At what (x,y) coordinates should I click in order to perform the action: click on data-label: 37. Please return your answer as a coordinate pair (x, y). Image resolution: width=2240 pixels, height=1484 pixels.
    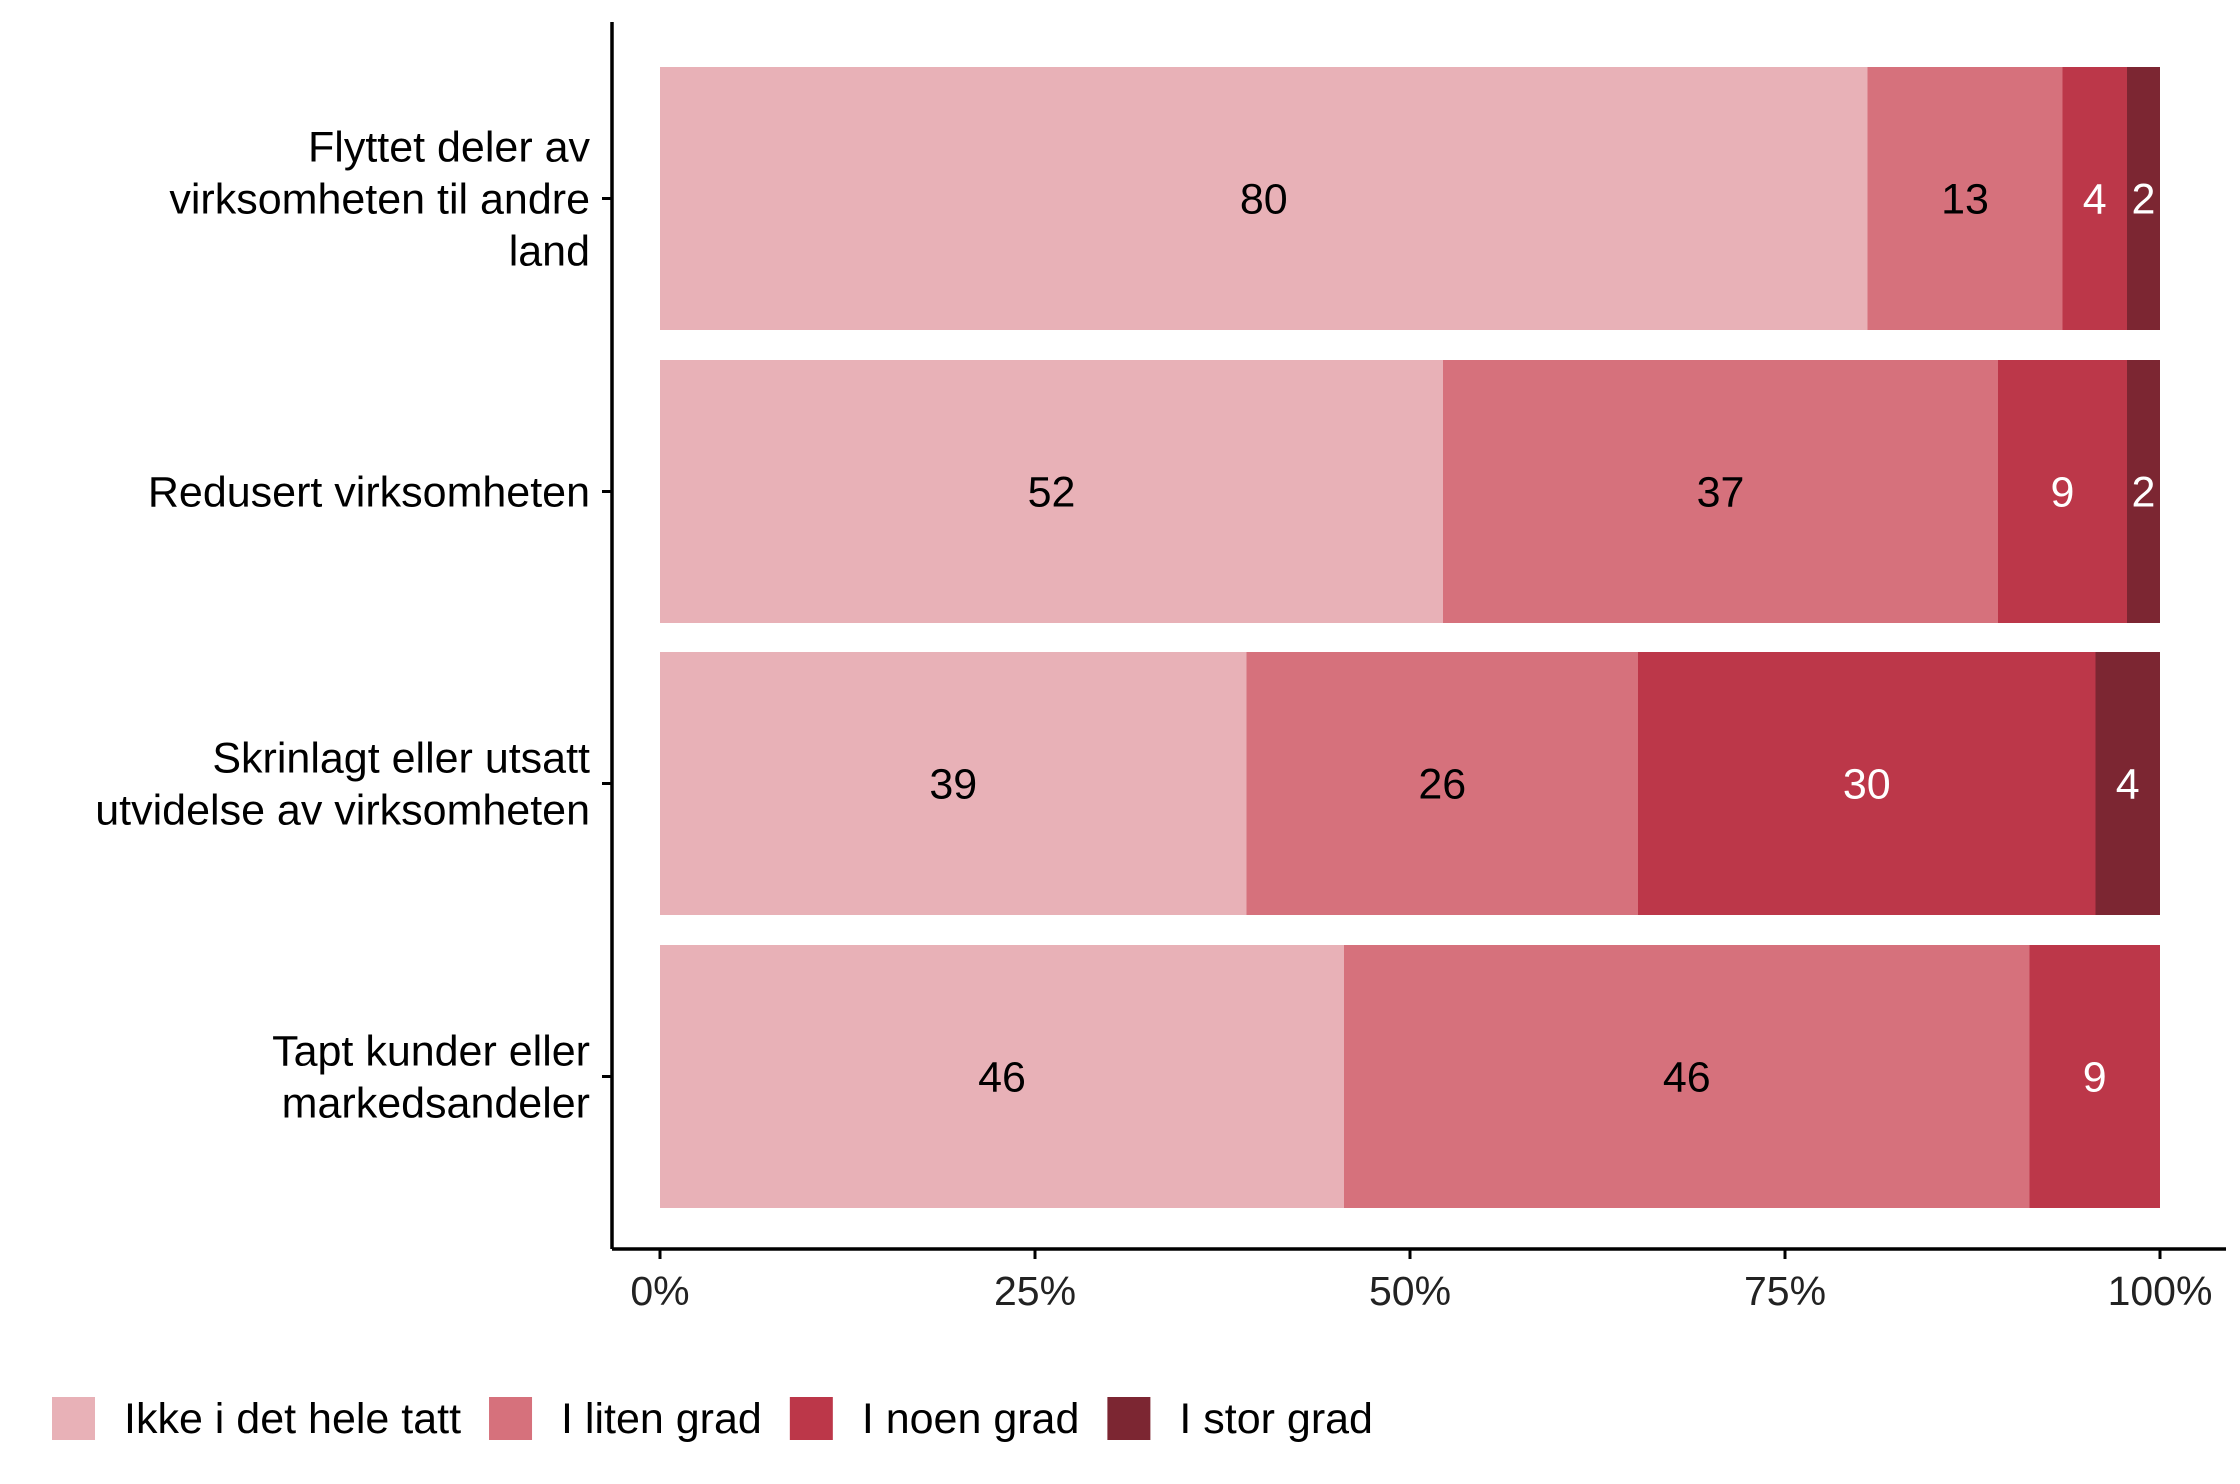
    Looking at the image, I should click on (1721, 493).